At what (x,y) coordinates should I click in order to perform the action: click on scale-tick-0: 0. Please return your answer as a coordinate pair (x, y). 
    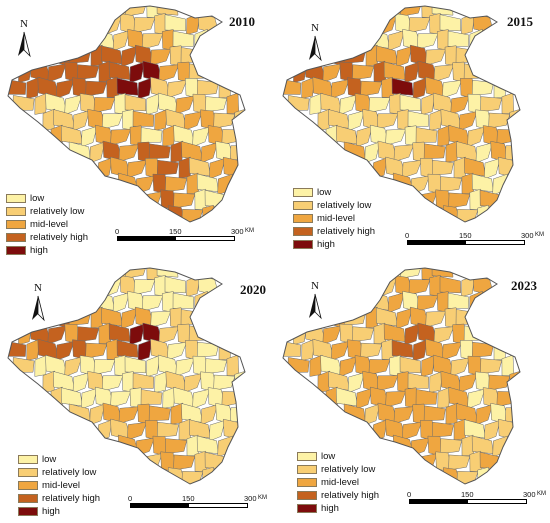
    Looking at the image, I should click on (130, 498).